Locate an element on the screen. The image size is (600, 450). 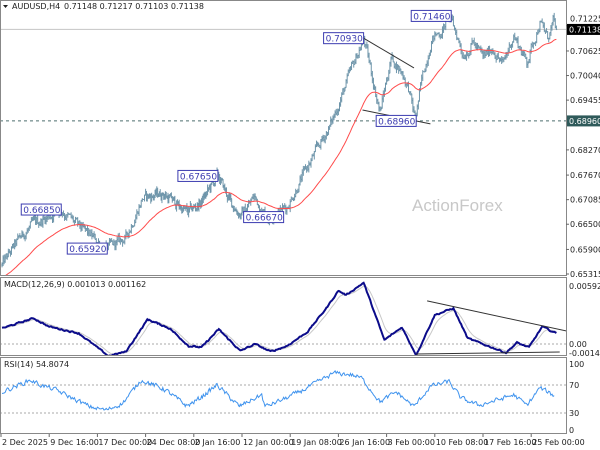
price-annotation: 0.66670 is located at coordinates (264, 217).